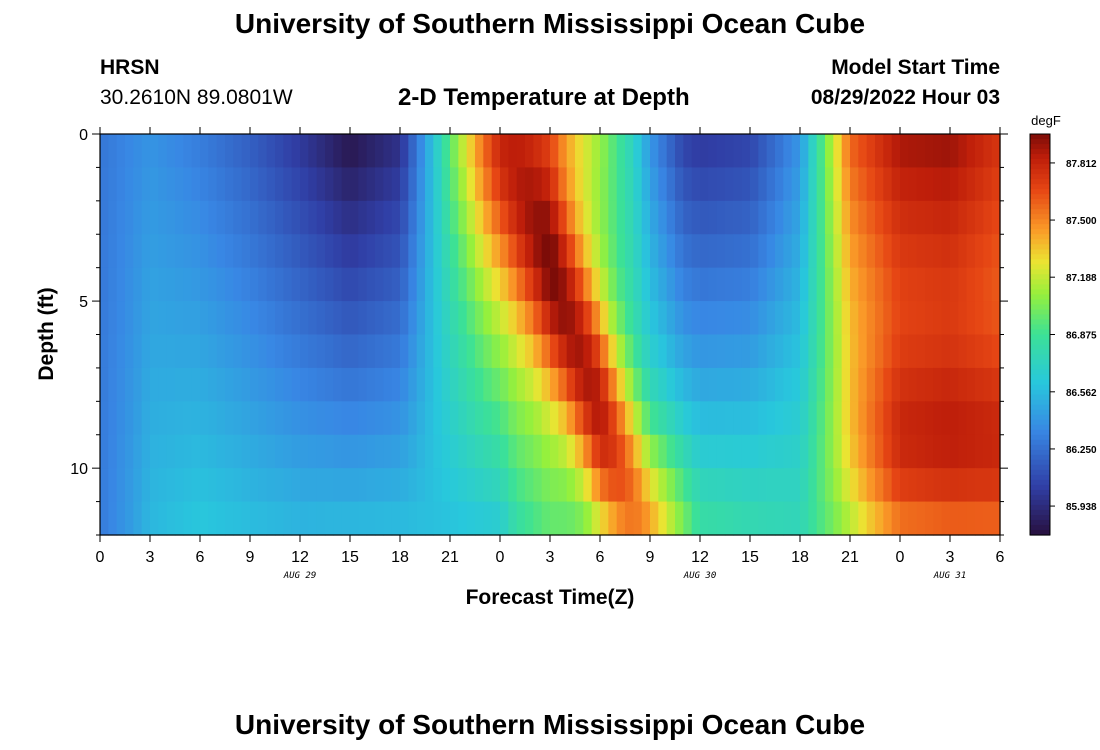 This screenshot has width=1100, height=750. What do you see at coordinates (300, 576) in the screenshot?
I see `date-label: AUG 29` at bounding box center [300, 576].